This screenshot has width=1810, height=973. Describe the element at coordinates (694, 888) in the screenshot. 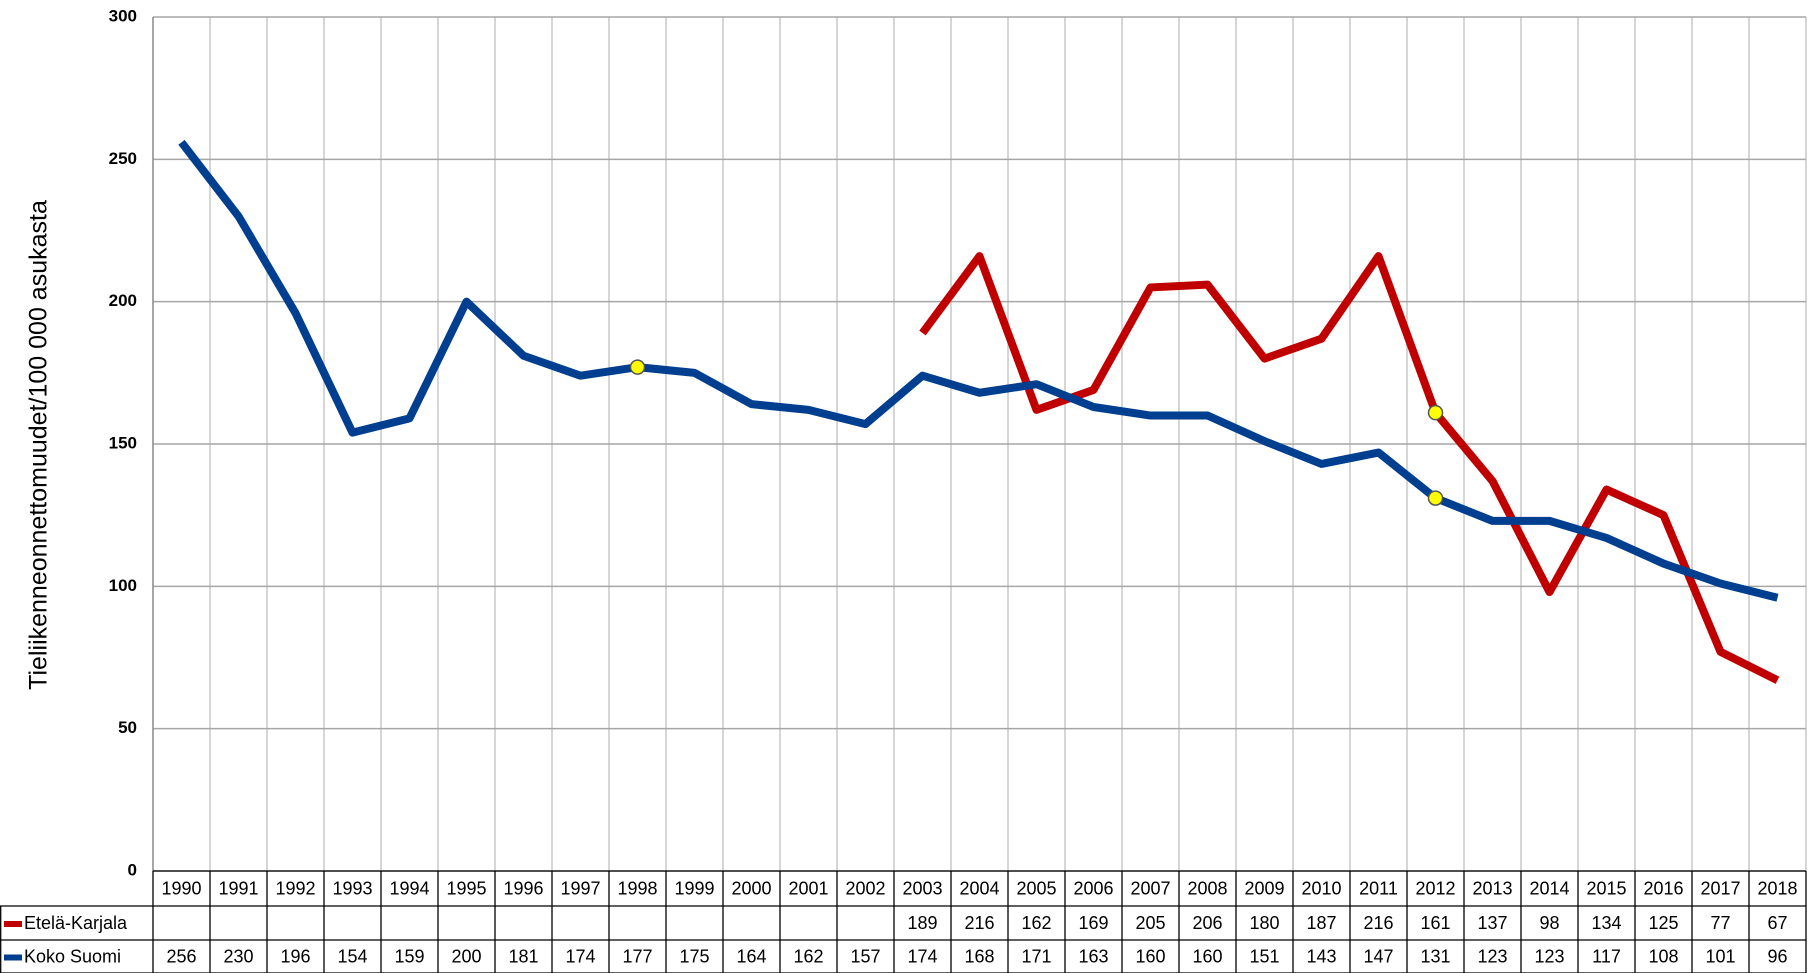

I see `x-tick-label: 1999` at that location.